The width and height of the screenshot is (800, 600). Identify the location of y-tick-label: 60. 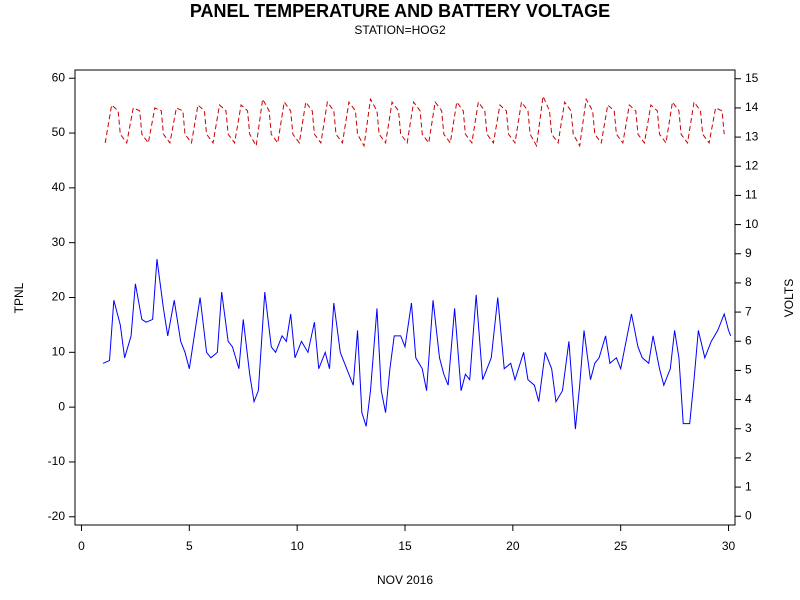
(59, 77).